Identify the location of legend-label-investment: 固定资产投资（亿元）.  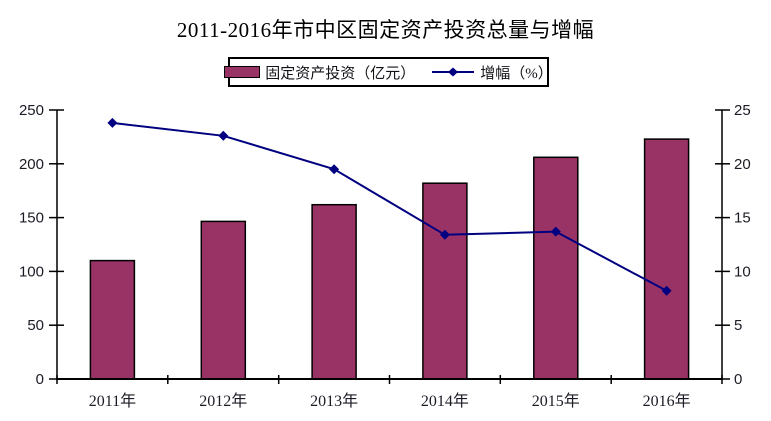
(340, 73).